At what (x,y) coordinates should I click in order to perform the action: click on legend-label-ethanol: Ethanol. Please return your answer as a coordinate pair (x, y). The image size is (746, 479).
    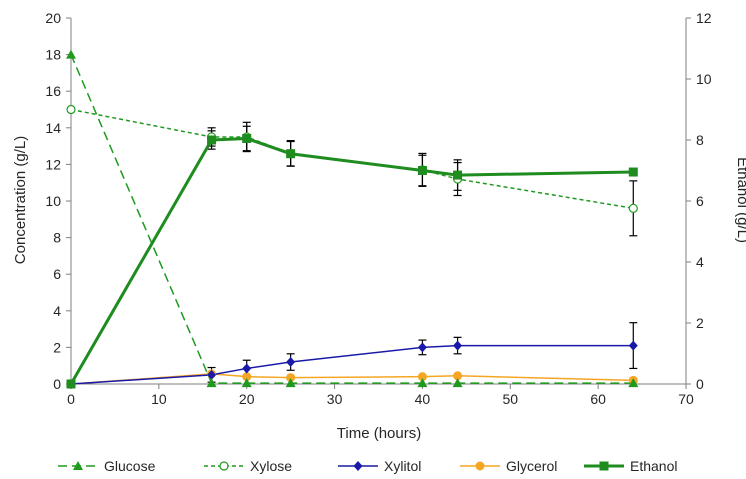
    Looking at the image, I should click on (653, 466).